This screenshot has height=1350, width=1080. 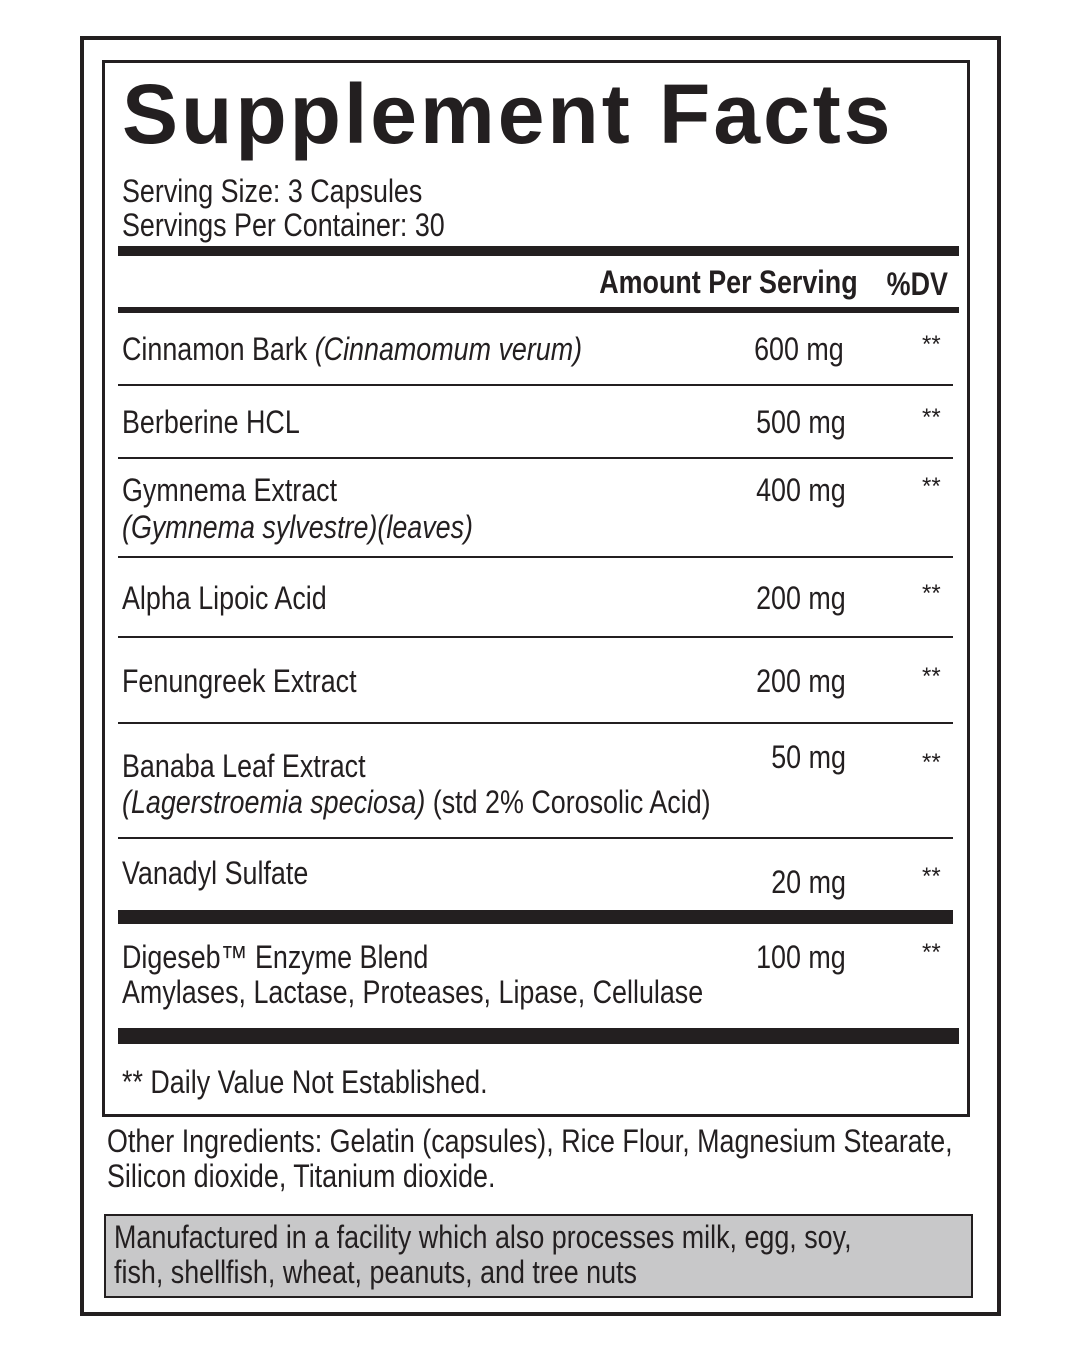 I want to click on ingredient-amount: 500 mg, so click(x=801, y=422).